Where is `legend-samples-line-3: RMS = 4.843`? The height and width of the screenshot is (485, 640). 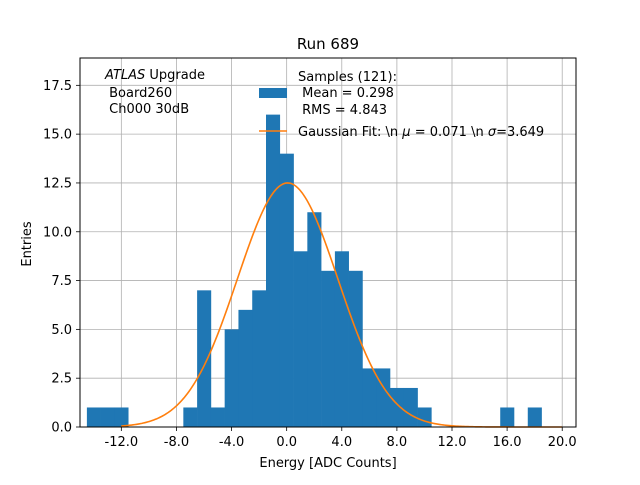
legend-samples-line-3: RMS = 4.843 is located at coordinates (342, 110).